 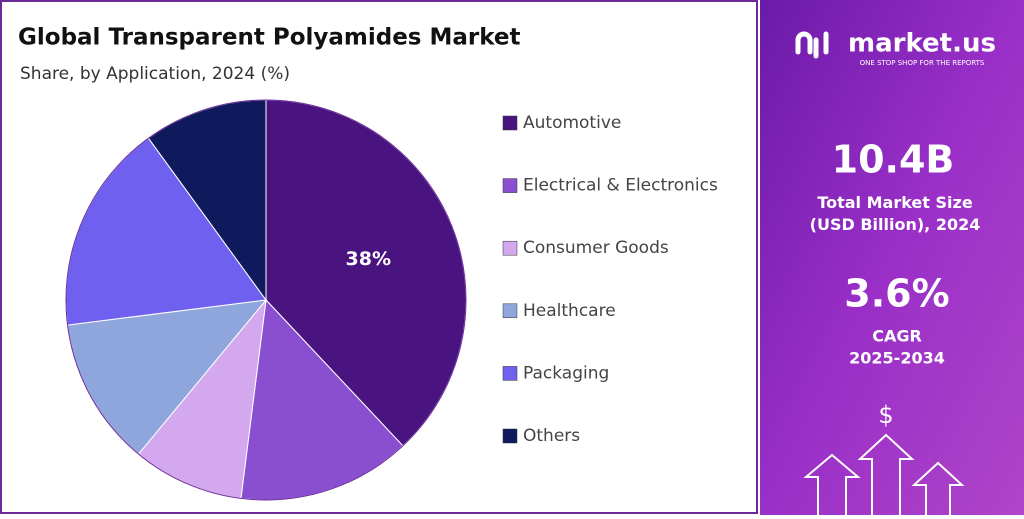 What do you see at coordinates (884, 474) in the screenshot?
I see `arrows-icon` at bounding box center [884, 474].